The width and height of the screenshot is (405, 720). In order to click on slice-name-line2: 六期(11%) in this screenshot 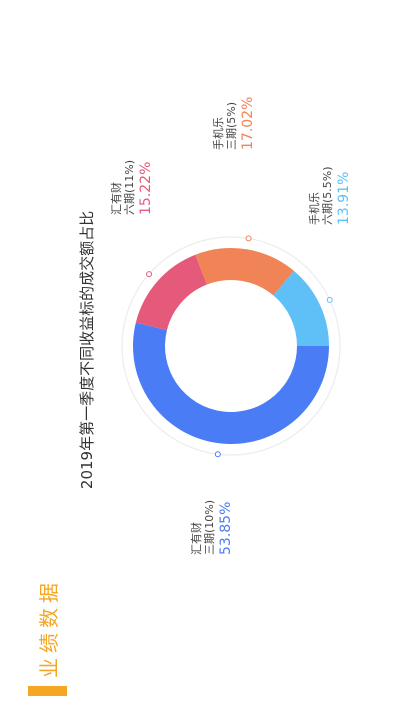, I will do `click(129, 187)`.